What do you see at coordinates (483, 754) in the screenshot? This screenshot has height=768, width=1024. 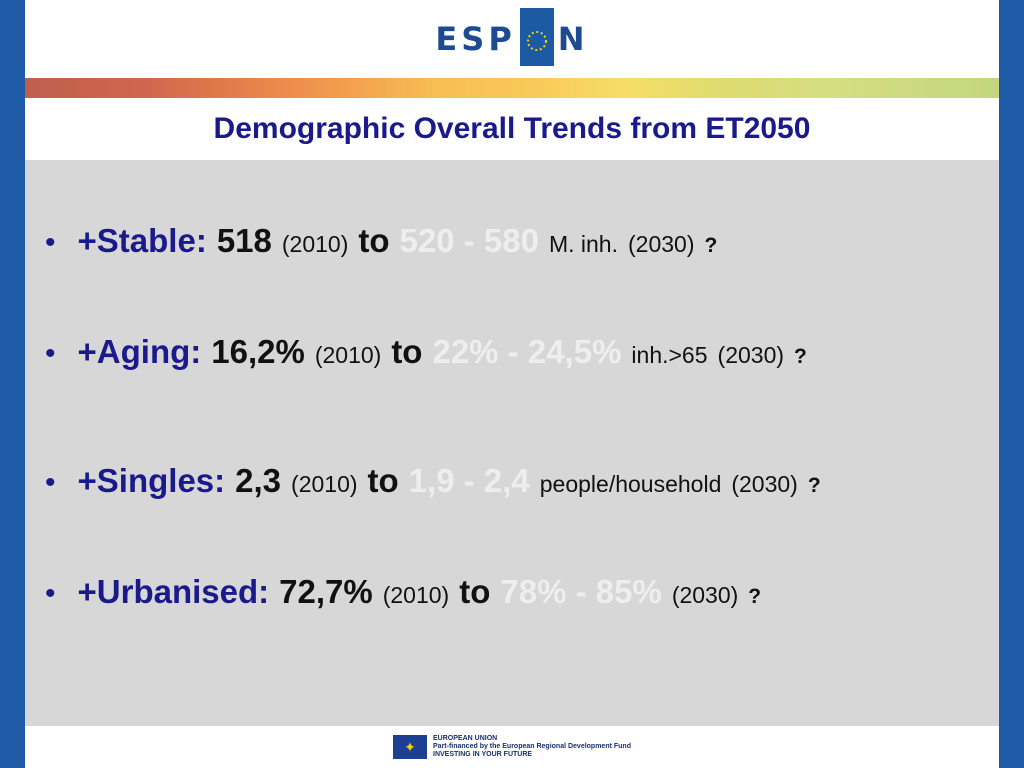 I see `eu-line-3: INVESTING IN YOUR FUTURE` at bounding box center [483, 754].